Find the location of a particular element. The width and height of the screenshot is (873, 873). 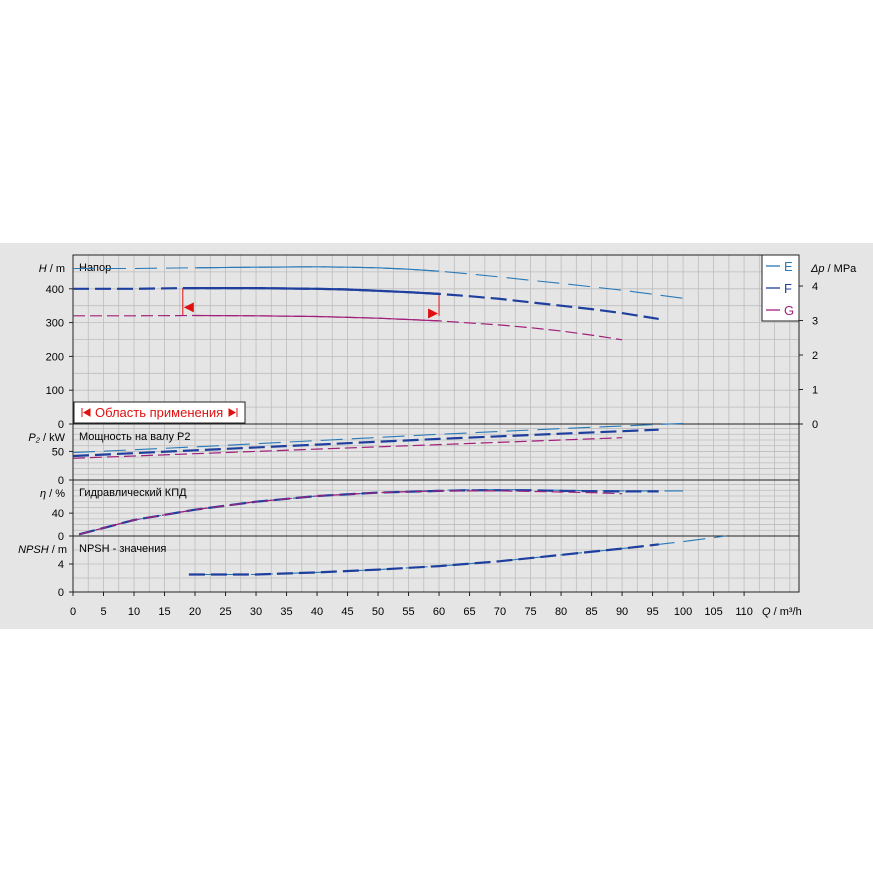

x-tick-label: 65 is located at coordinates (469, 612).